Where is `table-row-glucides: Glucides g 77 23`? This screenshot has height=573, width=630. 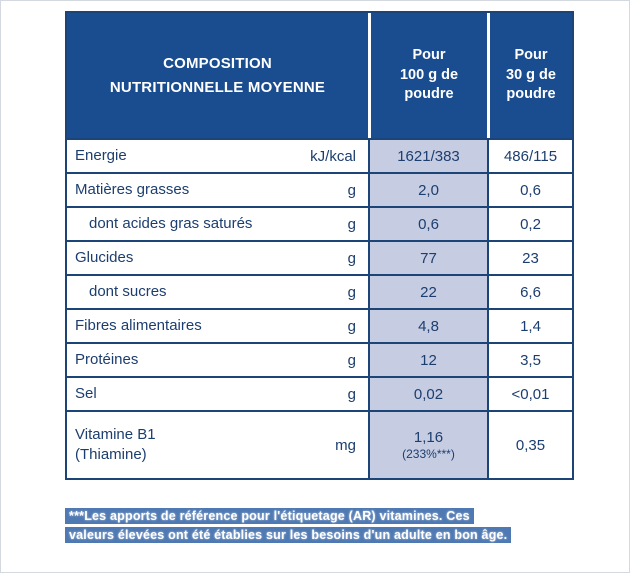 table-row-glucides: Glucides g 77 23 is located at coordinates (319, 257).